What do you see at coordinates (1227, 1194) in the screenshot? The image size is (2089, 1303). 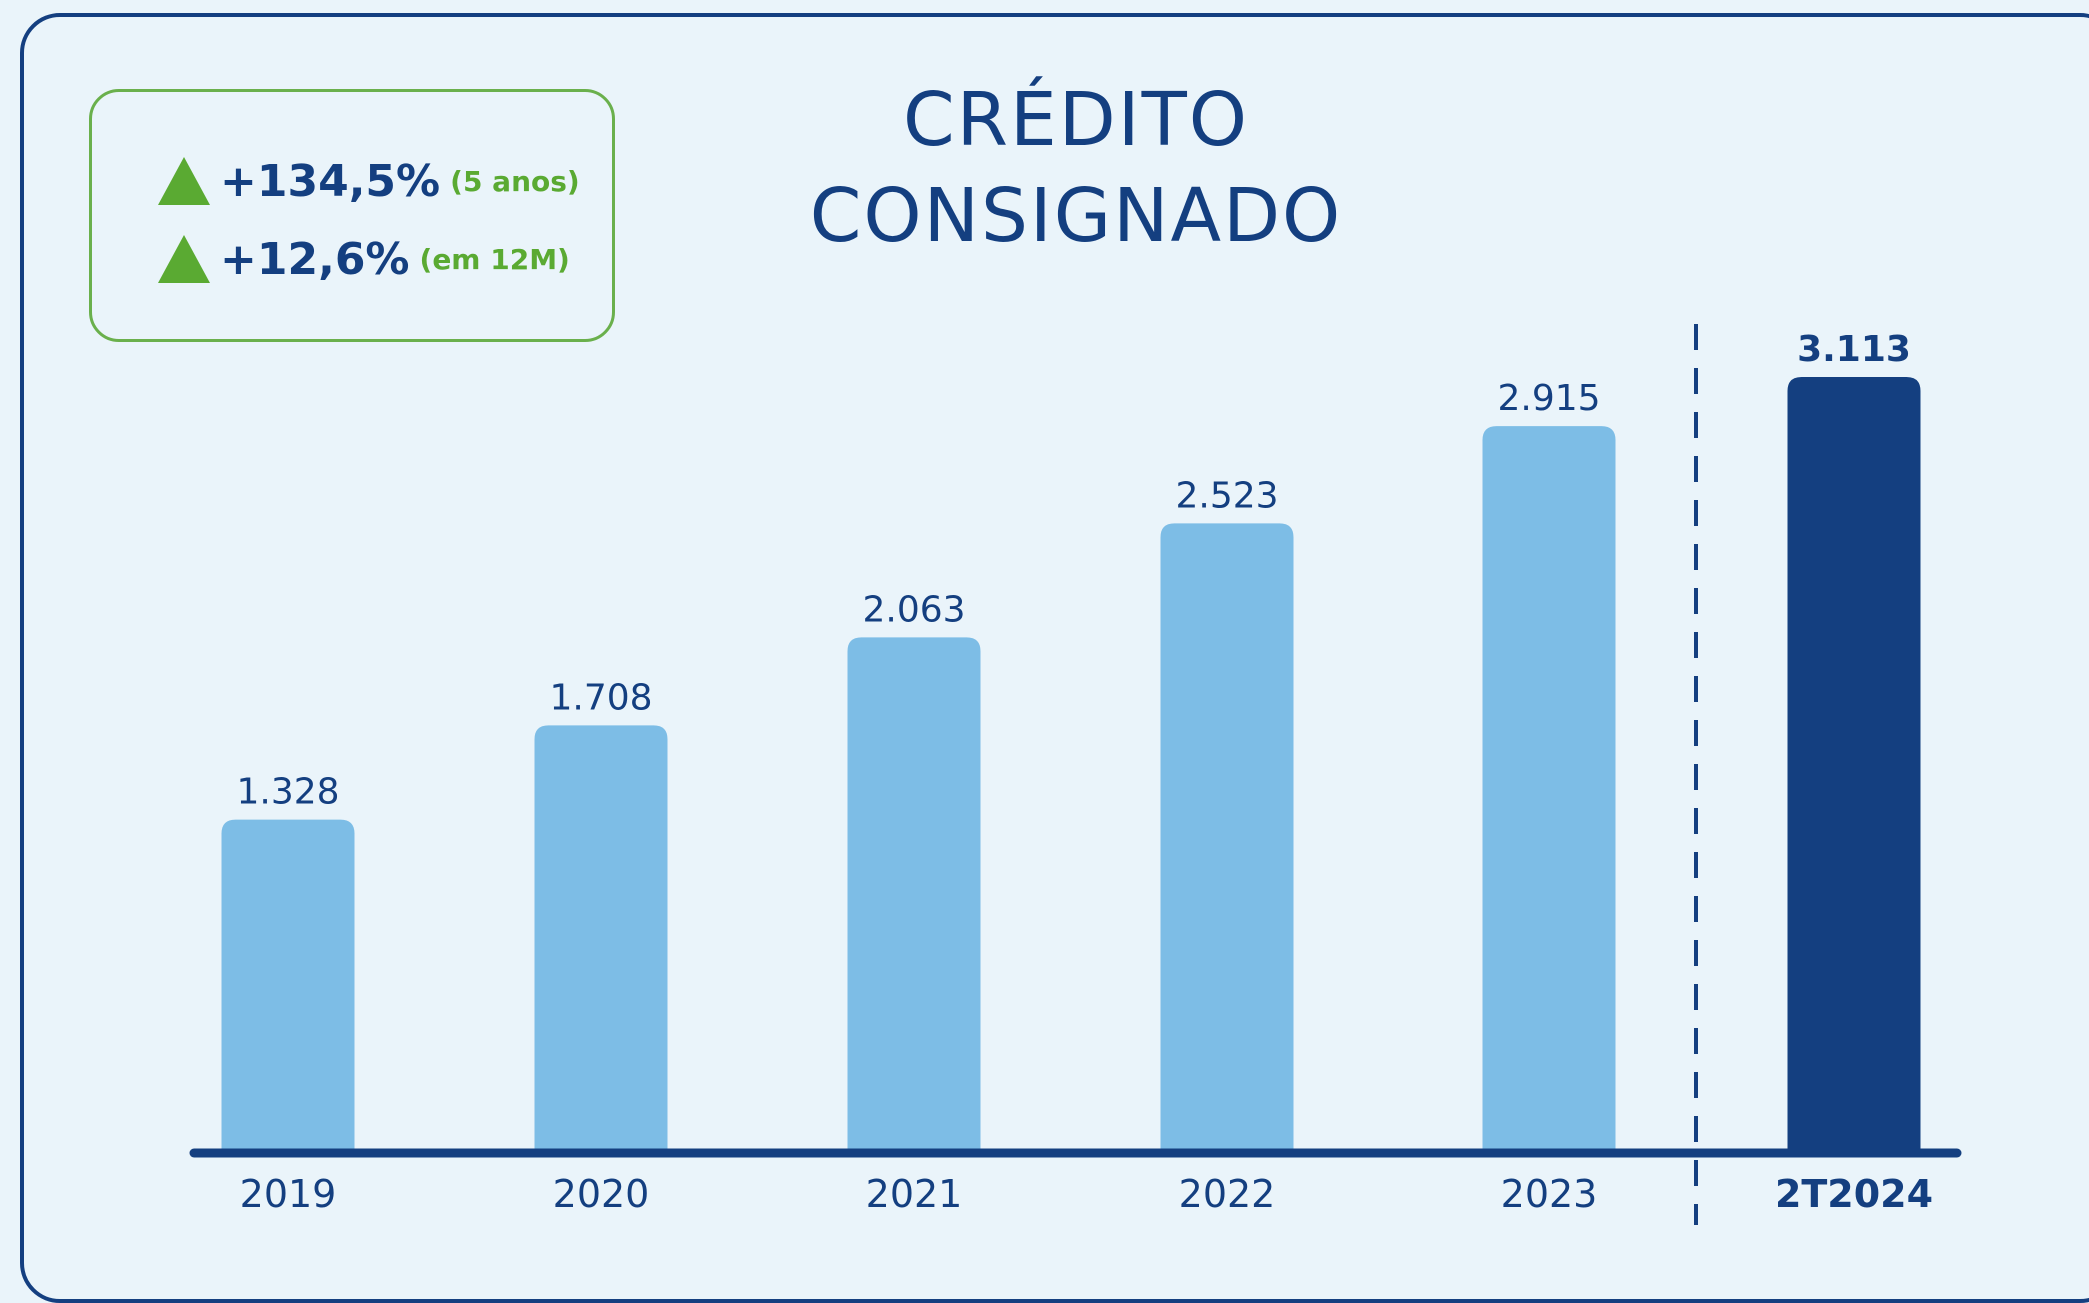 I see `x-tick-label: 2022` at bounding box center [1227, 1194].